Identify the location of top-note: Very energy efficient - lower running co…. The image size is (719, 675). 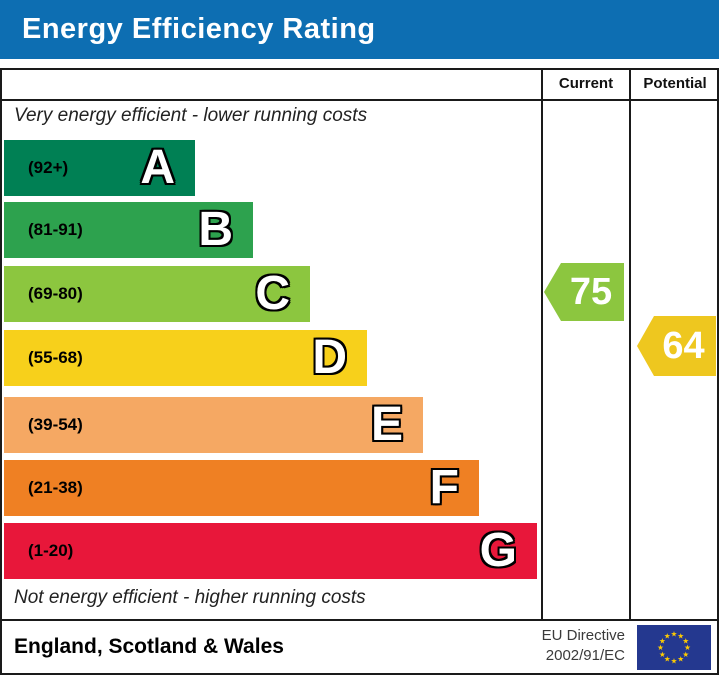
(191, 115).